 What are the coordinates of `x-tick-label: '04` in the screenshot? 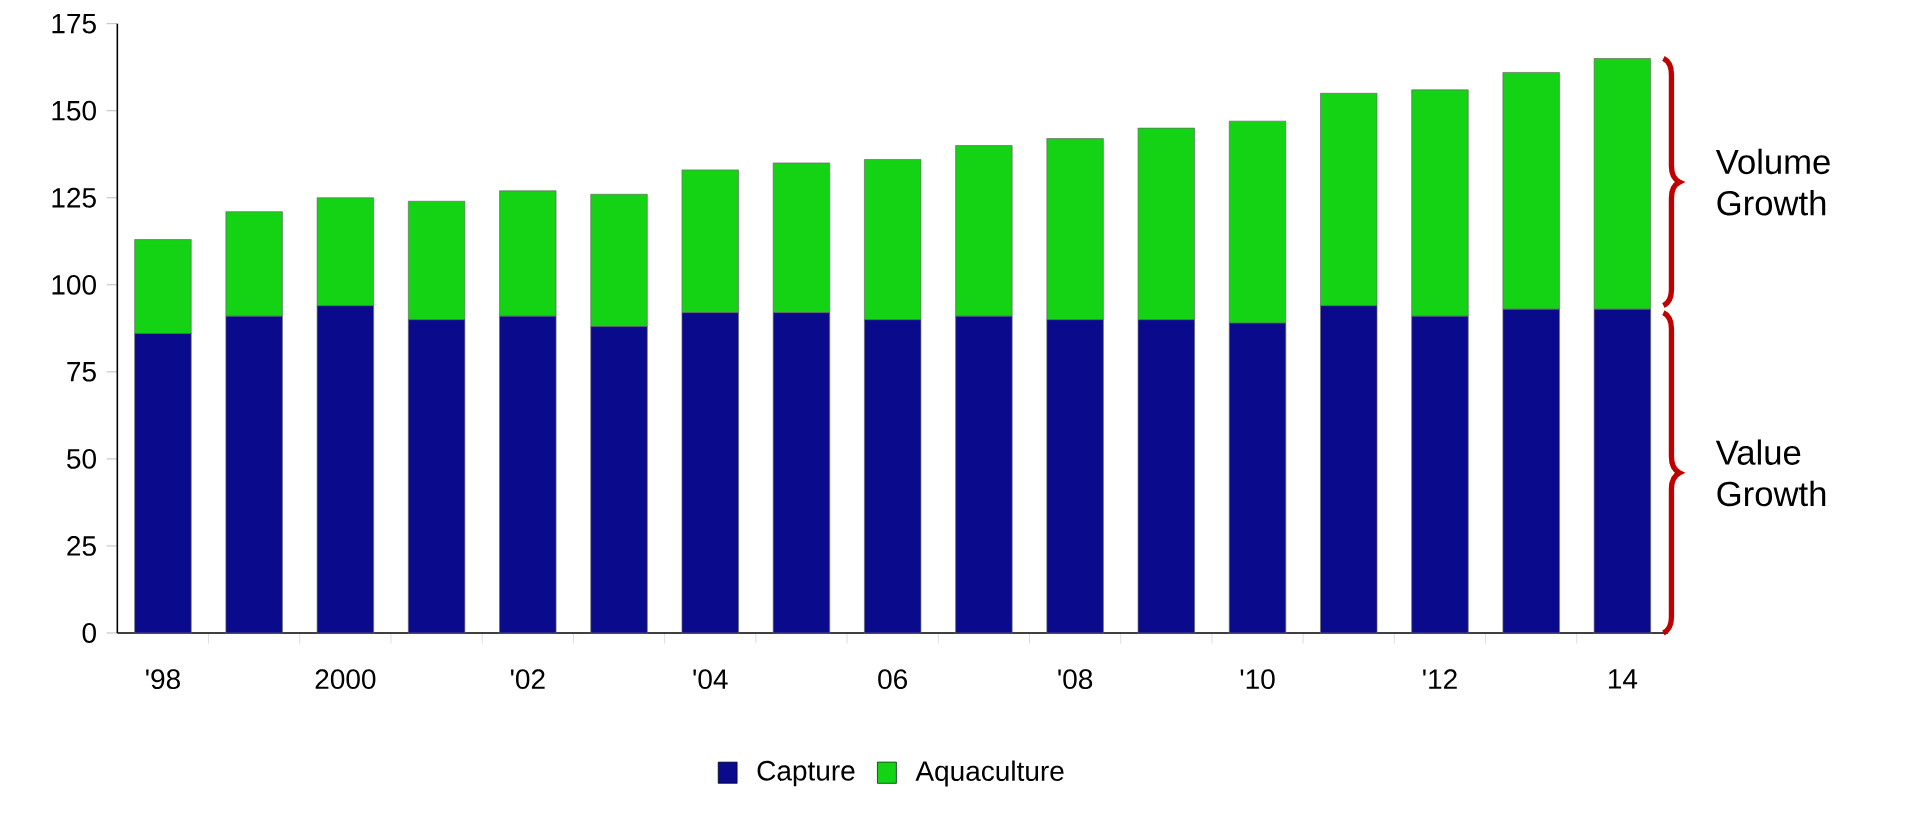 It's located at (710, 679).